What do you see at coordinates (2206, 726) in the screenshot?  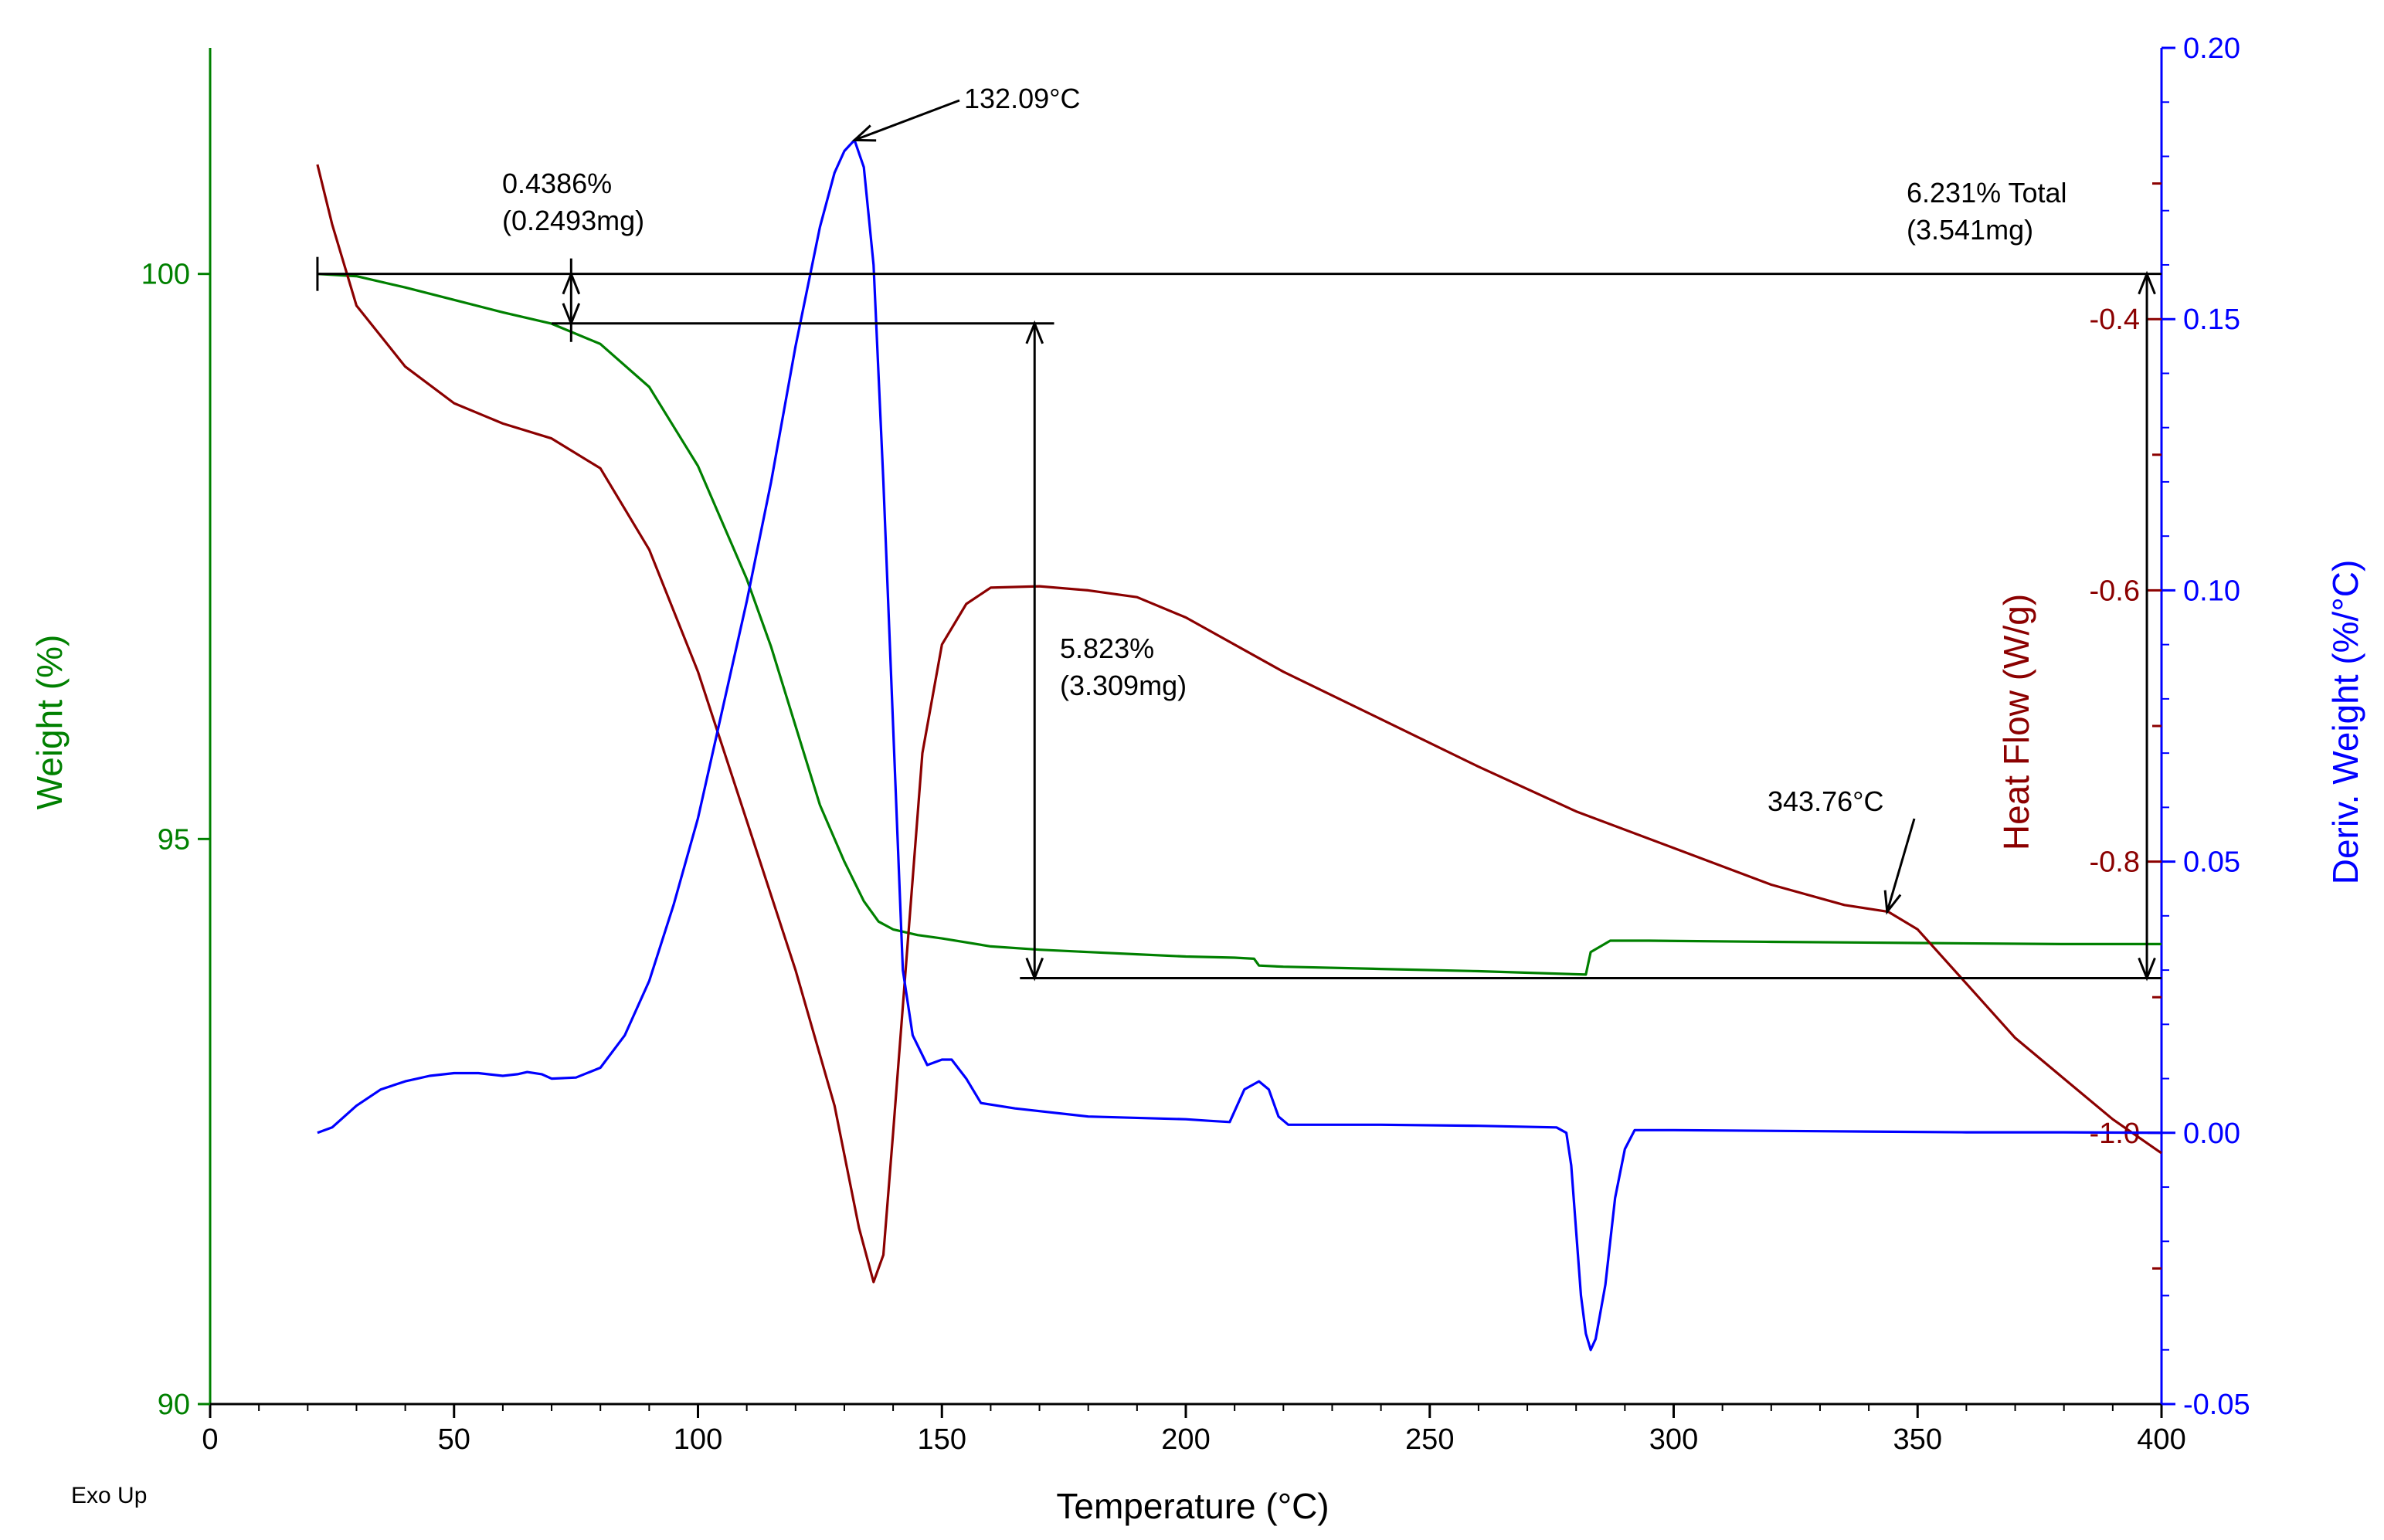 I see `deriv-weight-ticks: -0.05 0.00 0.05 0.10 0.15 0.20` at bounding box center [2206, 726].